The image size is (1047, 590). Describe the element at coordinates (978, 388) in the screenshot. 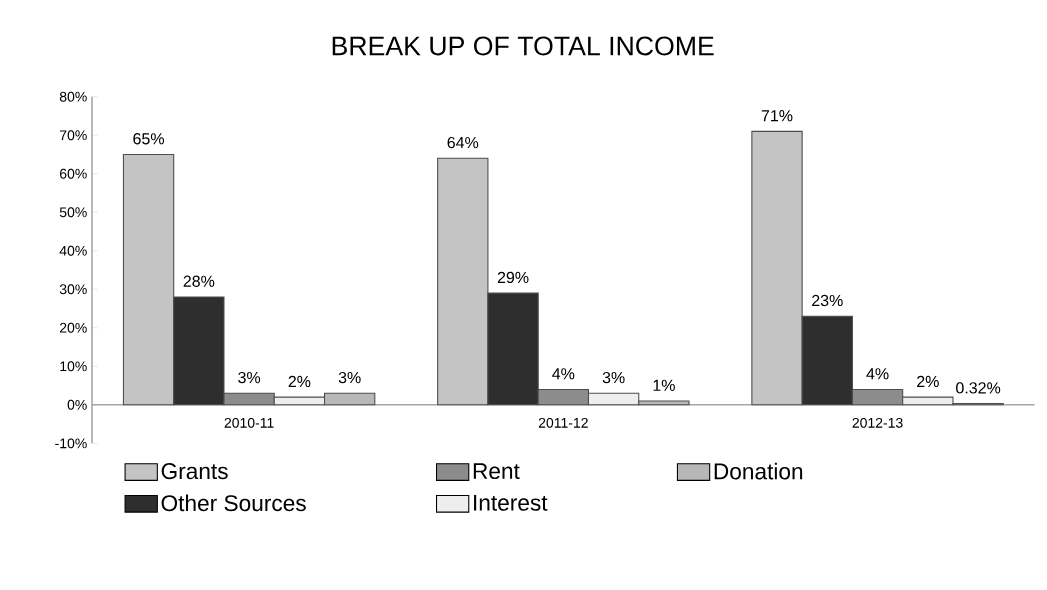

I see `data-label: 0.32%` at that location.